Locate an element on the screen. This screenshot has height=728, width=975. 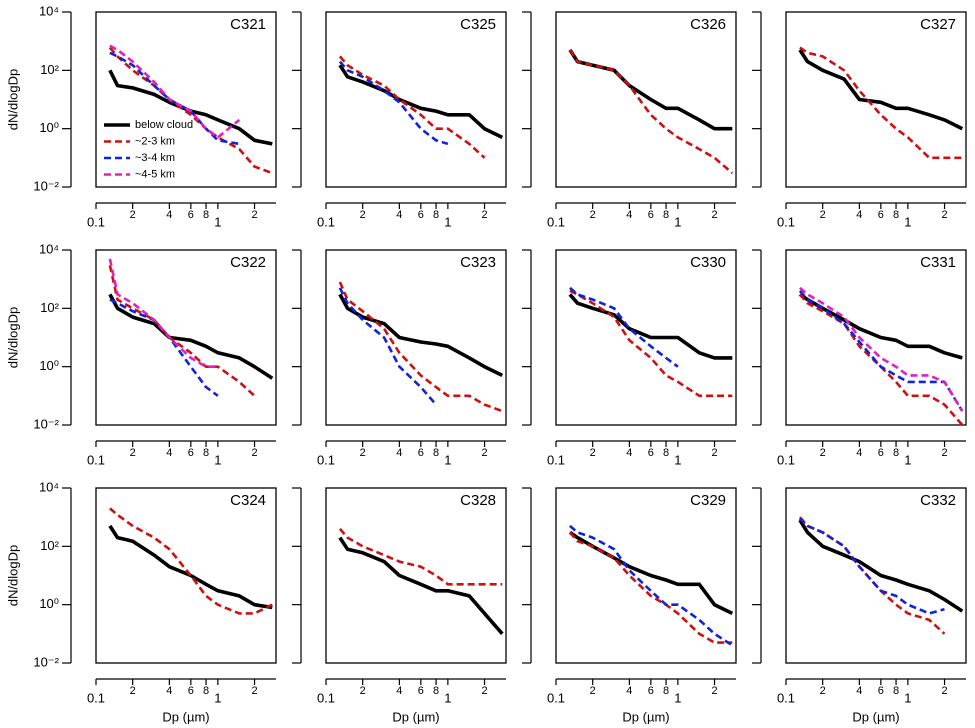
legend-label: below cloud is located at coordinates (164, 125).